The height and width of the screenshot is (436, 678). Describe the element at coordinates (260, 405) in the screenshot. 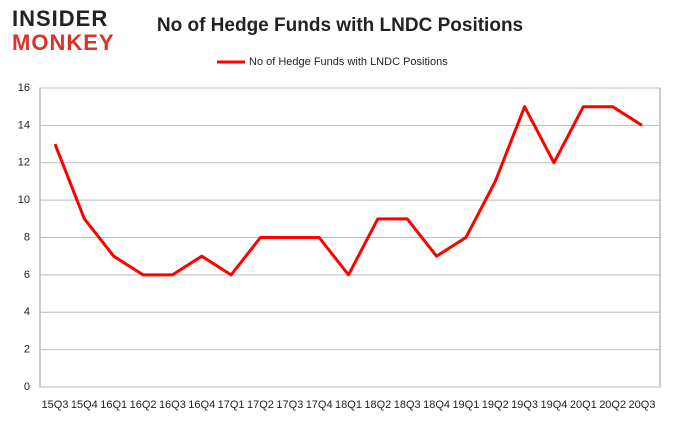

I see `x-tick-label: 17Q2` at that location.